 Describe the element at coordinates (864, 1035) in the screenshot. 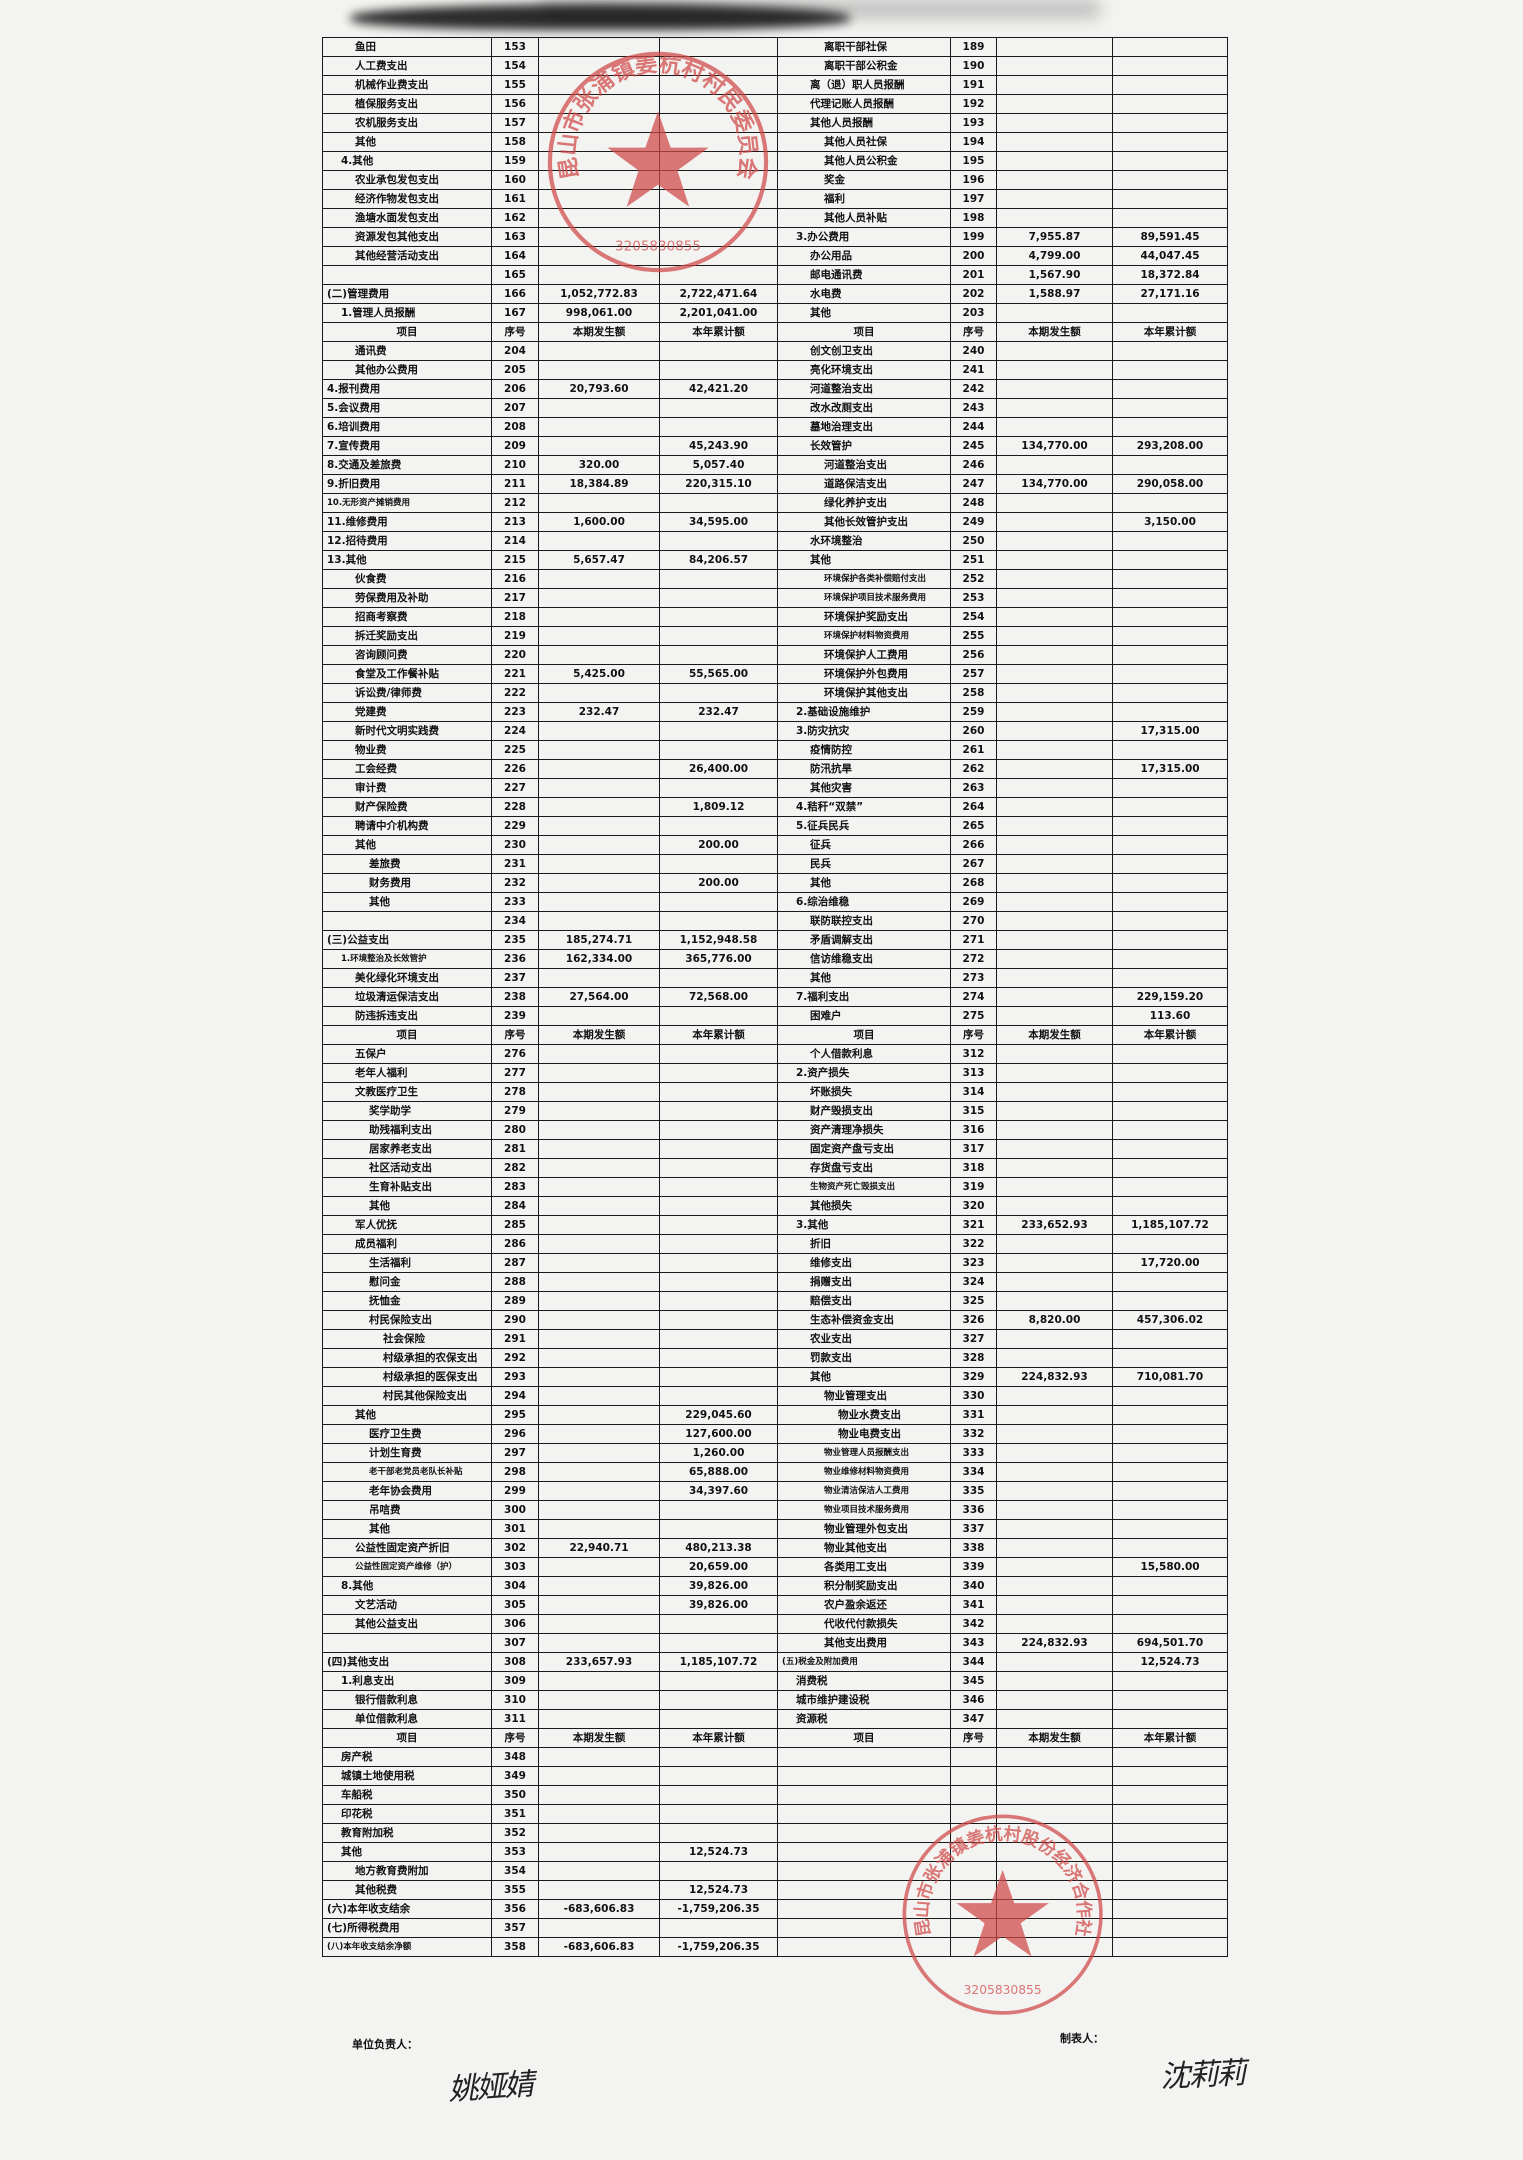

I see `column-header: 项目` at that location.